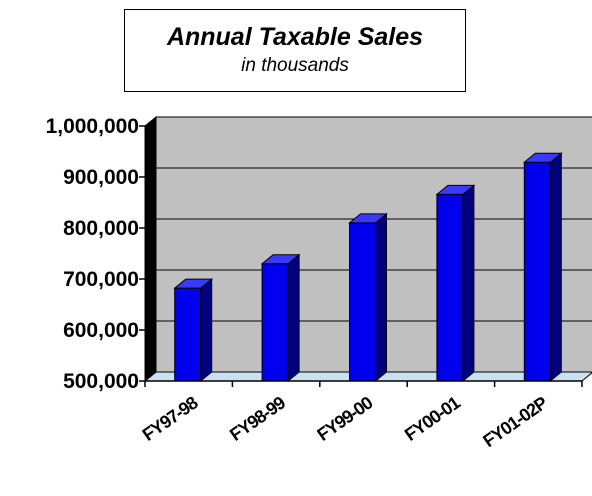 This screenshot has height=496, width=592. What do you see at coordinates (257, 418) in the screenshot?
I see `x-tick-label: FY98-99` at bounding box center [257, 418].